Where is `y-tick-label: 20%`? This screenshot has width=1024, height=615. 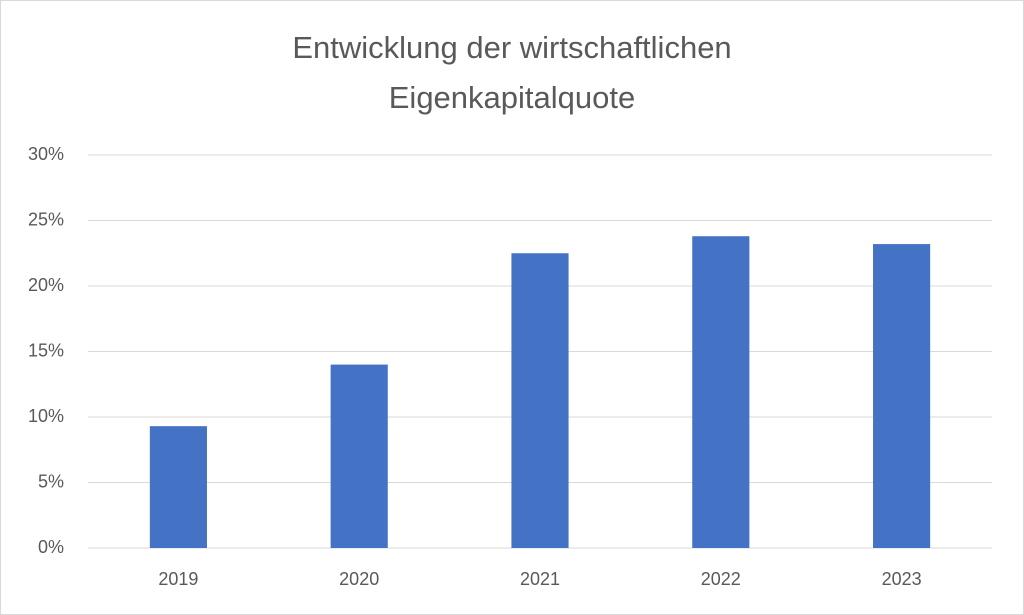
y-tick-label: 20% is located at coordinates (46, 285).